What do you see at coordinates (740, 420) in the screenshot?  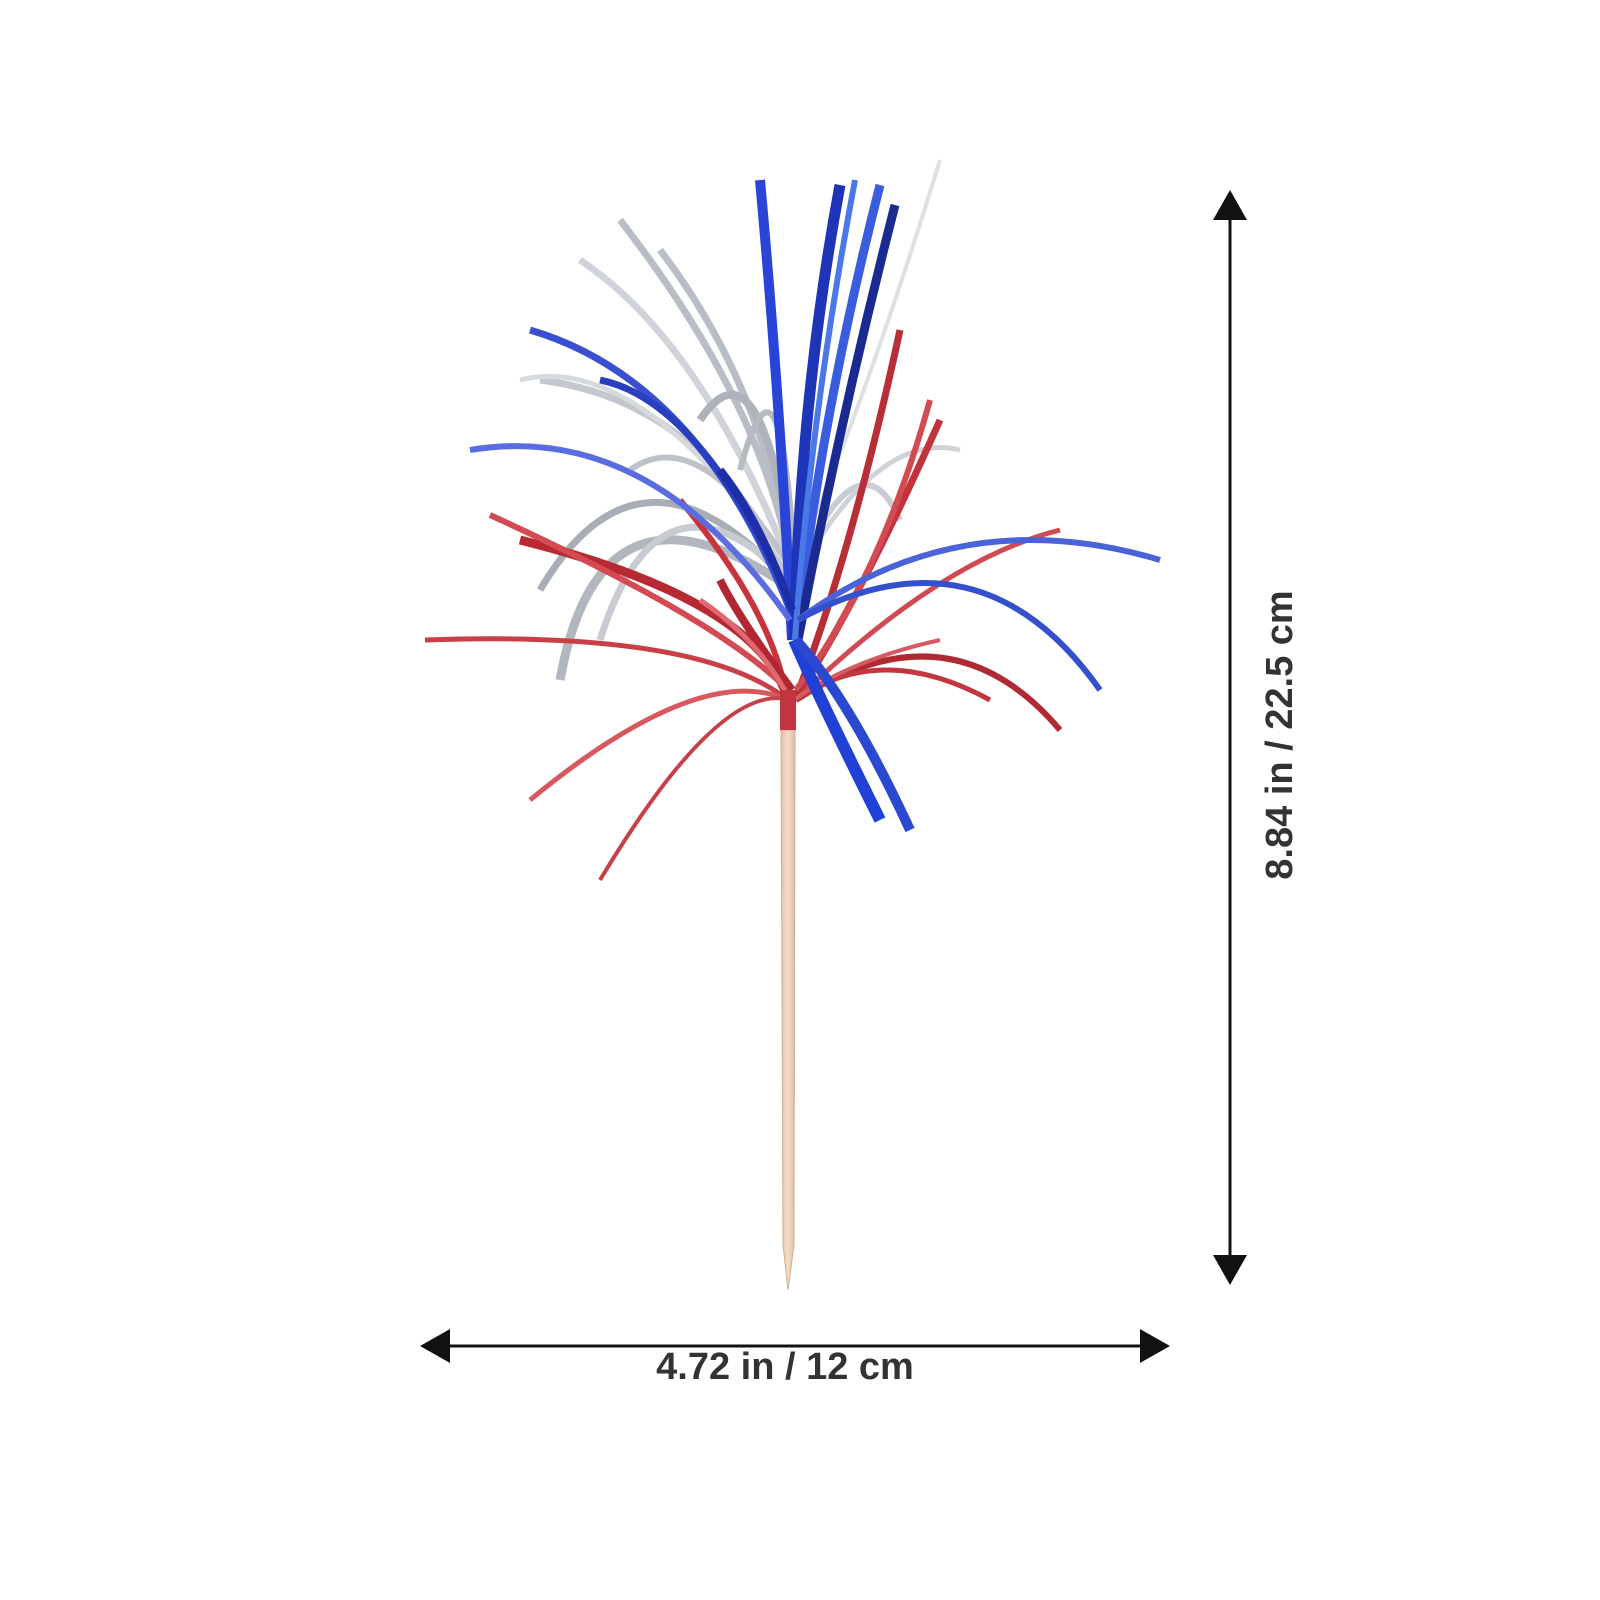 I see `silver-tinsel` at bounding box center [740, 420].